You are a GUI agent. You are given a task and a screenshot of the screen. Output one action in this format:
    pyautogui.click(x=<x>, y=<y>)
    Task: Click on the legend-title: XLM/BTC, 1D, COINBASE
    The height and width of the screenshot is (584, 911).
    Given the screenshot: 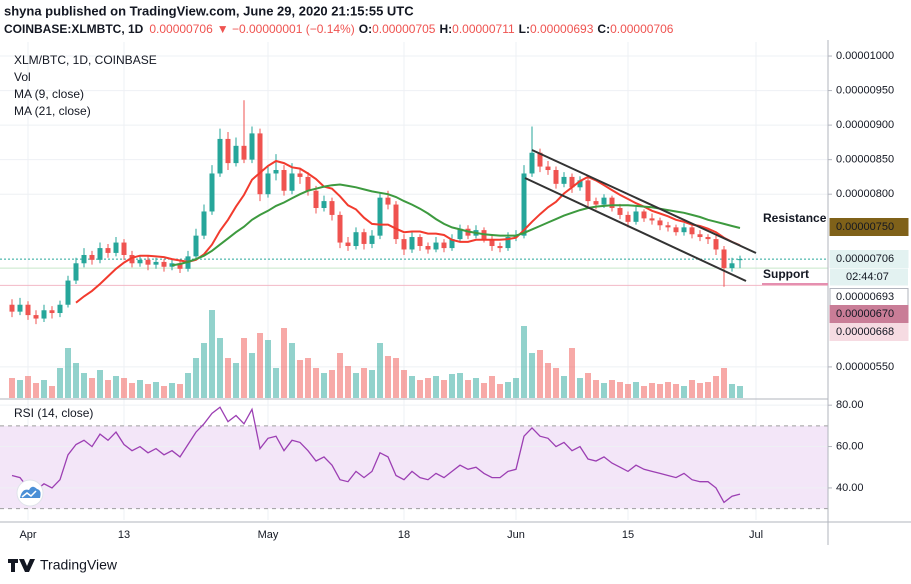 What is the action you would take?
    pyautogui.click(x=85, y=60)
    